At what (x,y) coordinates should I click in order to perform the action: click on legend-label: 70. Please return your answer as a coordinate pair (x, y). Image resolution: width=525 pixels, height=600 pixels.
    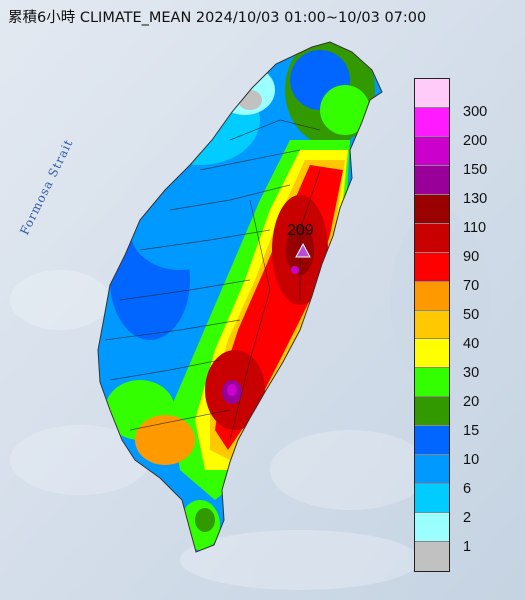
    Looking at the image, I should click on (471, 286).